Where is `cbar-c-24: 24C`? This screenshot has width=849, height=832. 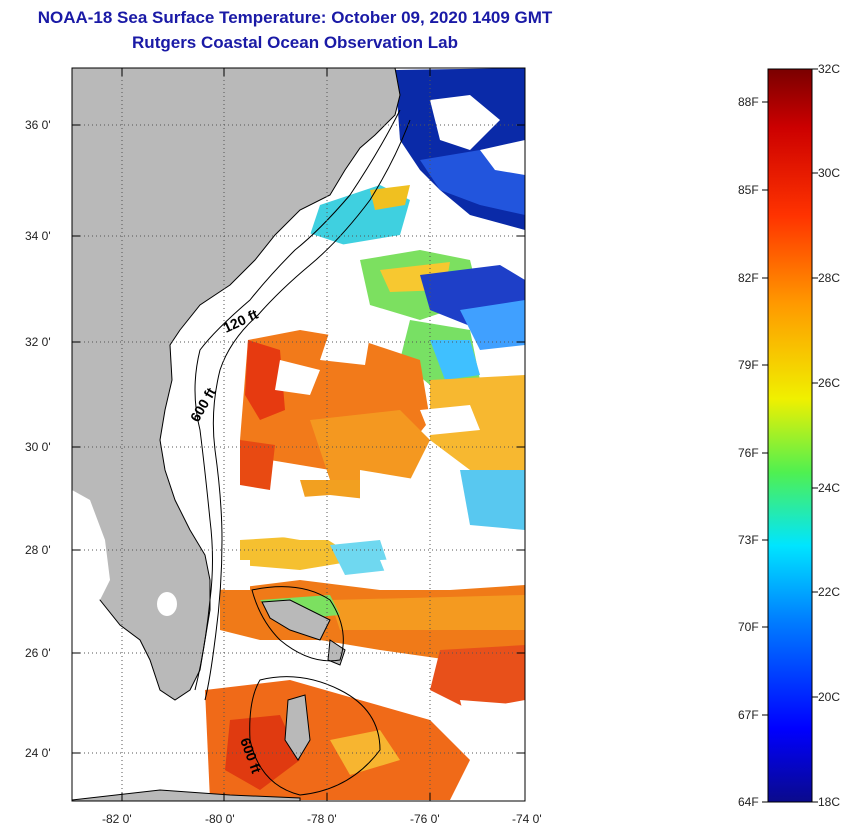 cbar-c-24: 24C is located at coordinates (829, 488).